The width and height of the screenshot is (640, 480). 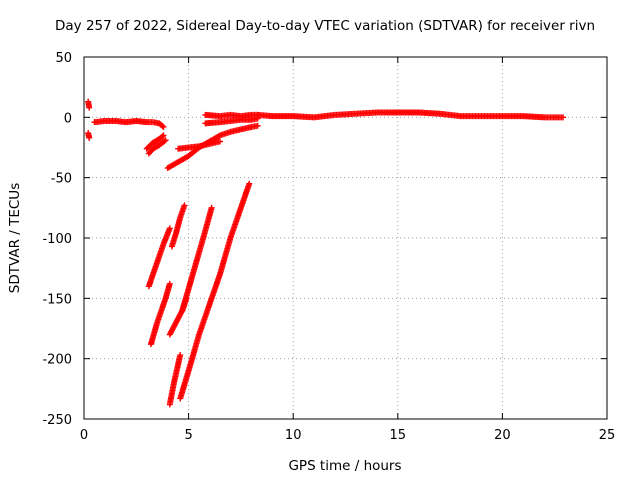 I want to click on y-tick-label: 50, so click(x=63, y=58).